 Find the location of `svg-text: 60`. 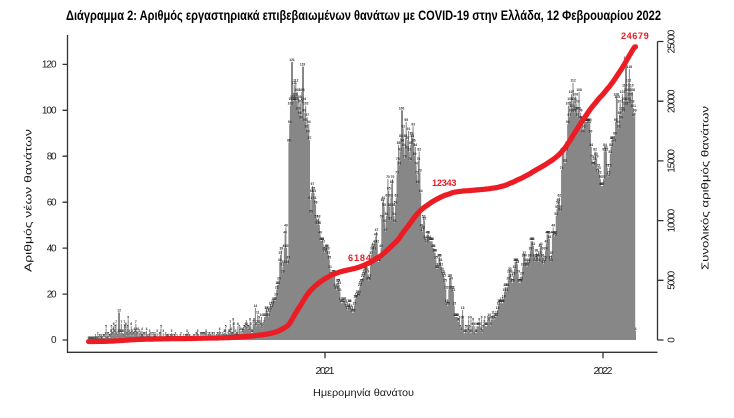

svg-text: 60 is located at coordinates (559, 200).